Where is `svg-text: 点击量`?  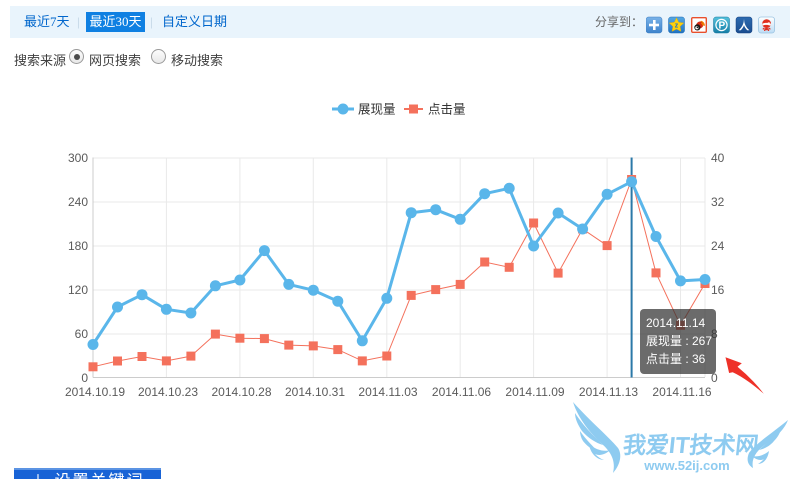 svg-text: 点击量 is located at coordinates (447, 110).